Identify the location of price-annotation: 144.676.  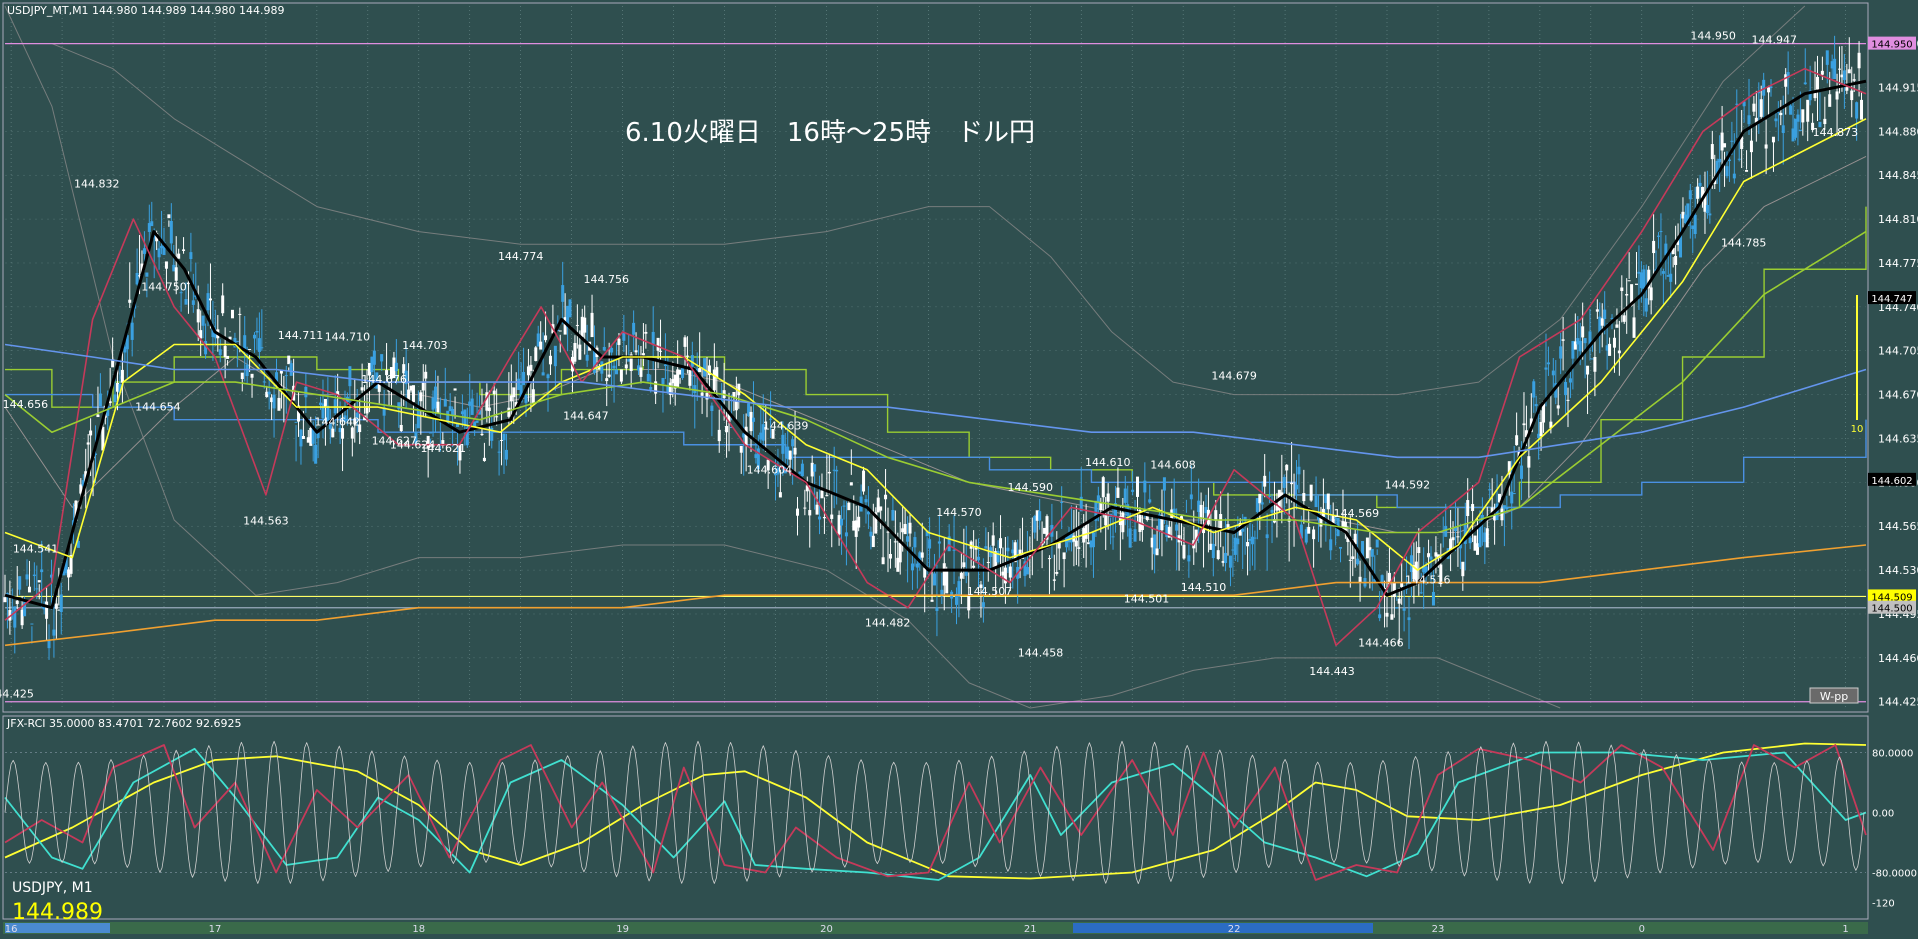
(384, 379).